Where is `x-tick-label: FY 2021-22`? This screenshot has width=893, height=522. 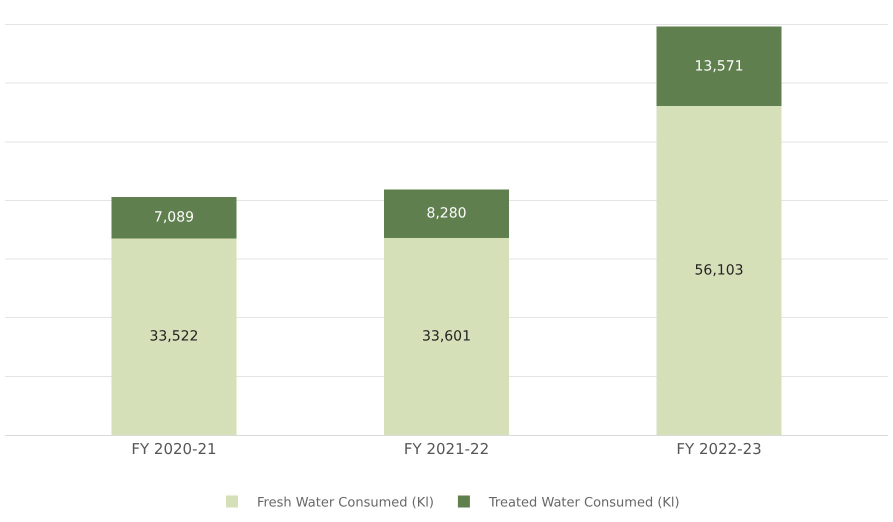 x-tick-label: FY 2021-22 is located at coordinates (447, 449).